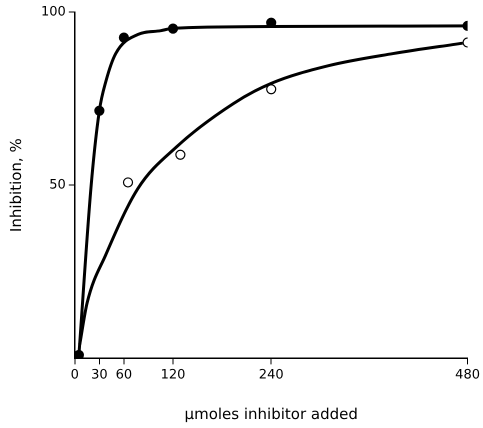  I want to click on y-tick-label: 50, so click(57, 185).